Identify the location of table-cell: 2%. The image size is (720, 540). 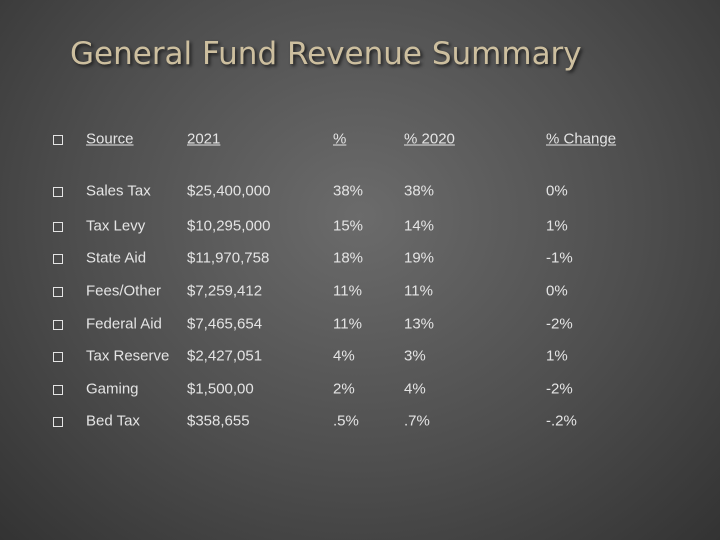
(344, 389).